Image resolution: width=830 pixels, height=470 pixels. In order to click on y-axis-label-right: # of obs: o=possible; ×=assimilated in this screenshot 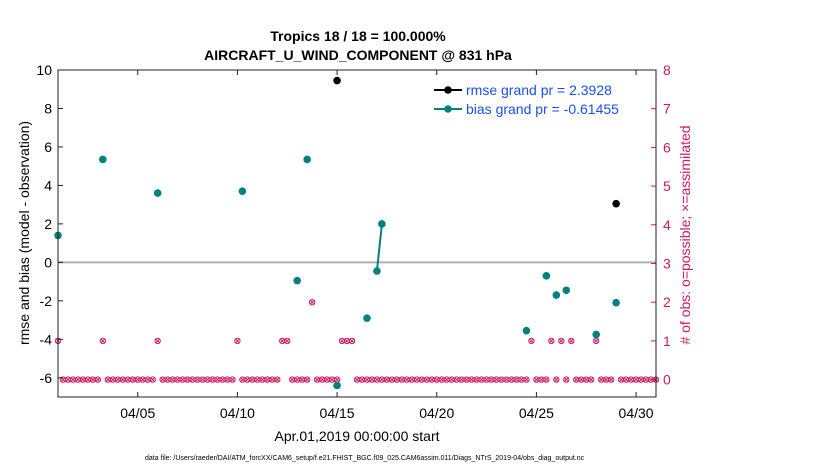, I will do `click(685, 234)`.